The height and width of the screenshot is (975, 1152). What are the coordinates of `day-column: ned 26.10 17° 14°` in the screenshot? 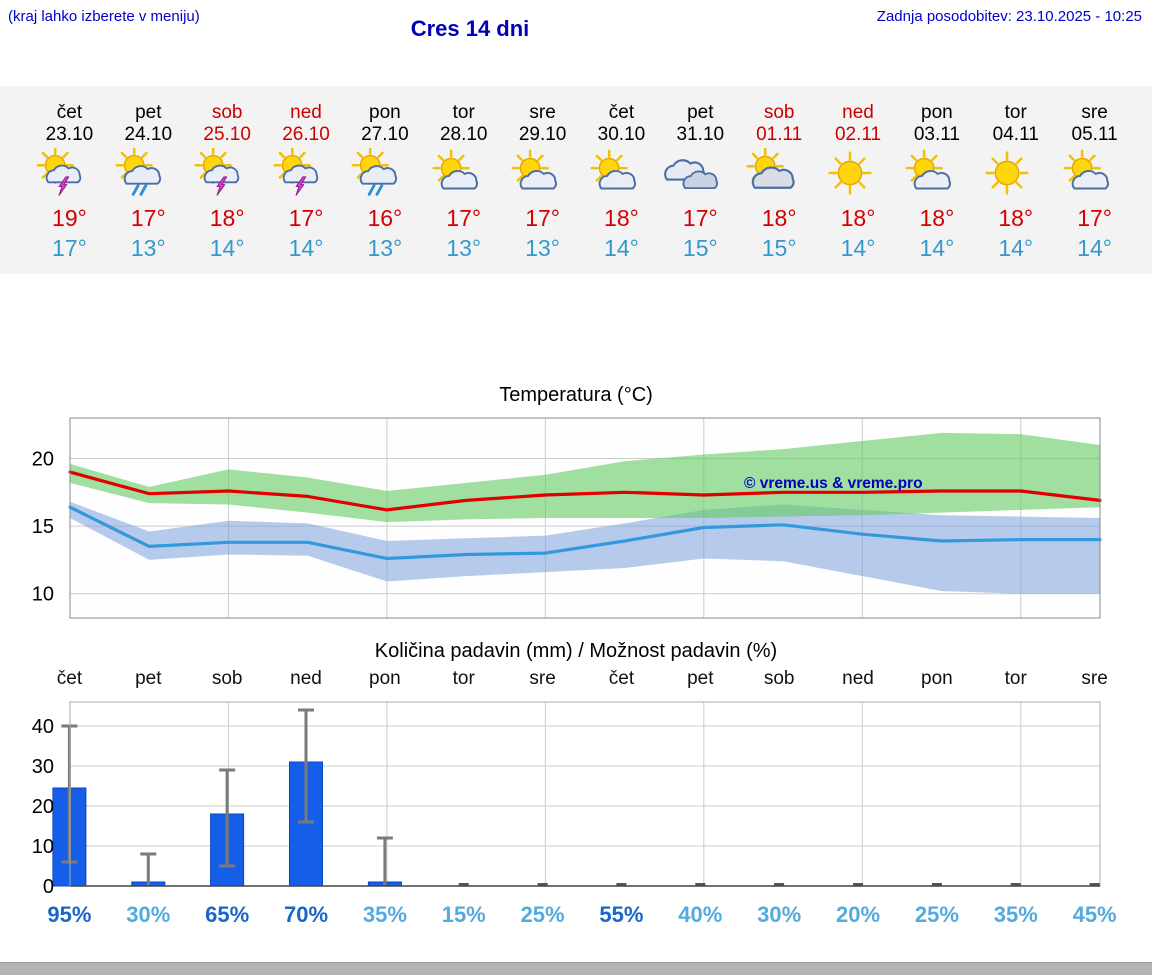 It's located at (306, 182).